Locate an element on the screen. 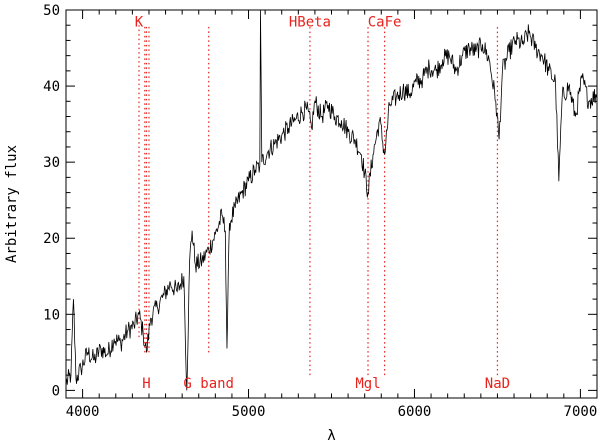 Image resolution: width=600 pixels, height=445 pixels. y-tick-label: 50 is located at coordinates (51, 11).